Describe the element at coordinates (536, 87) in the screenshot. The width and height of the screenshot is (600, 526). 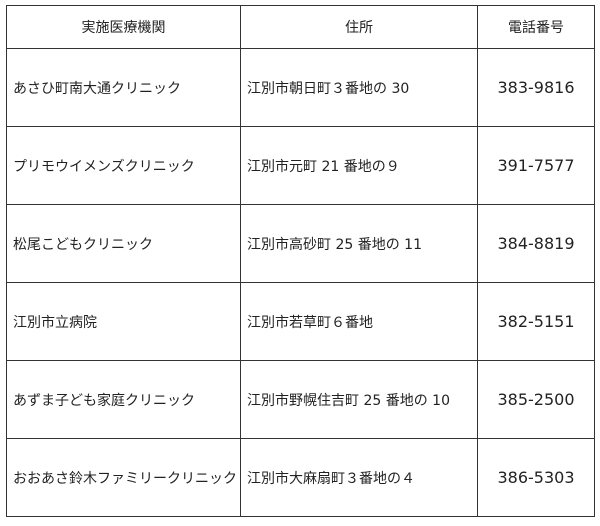
I see `phone-cell: 383-9816` at that location.